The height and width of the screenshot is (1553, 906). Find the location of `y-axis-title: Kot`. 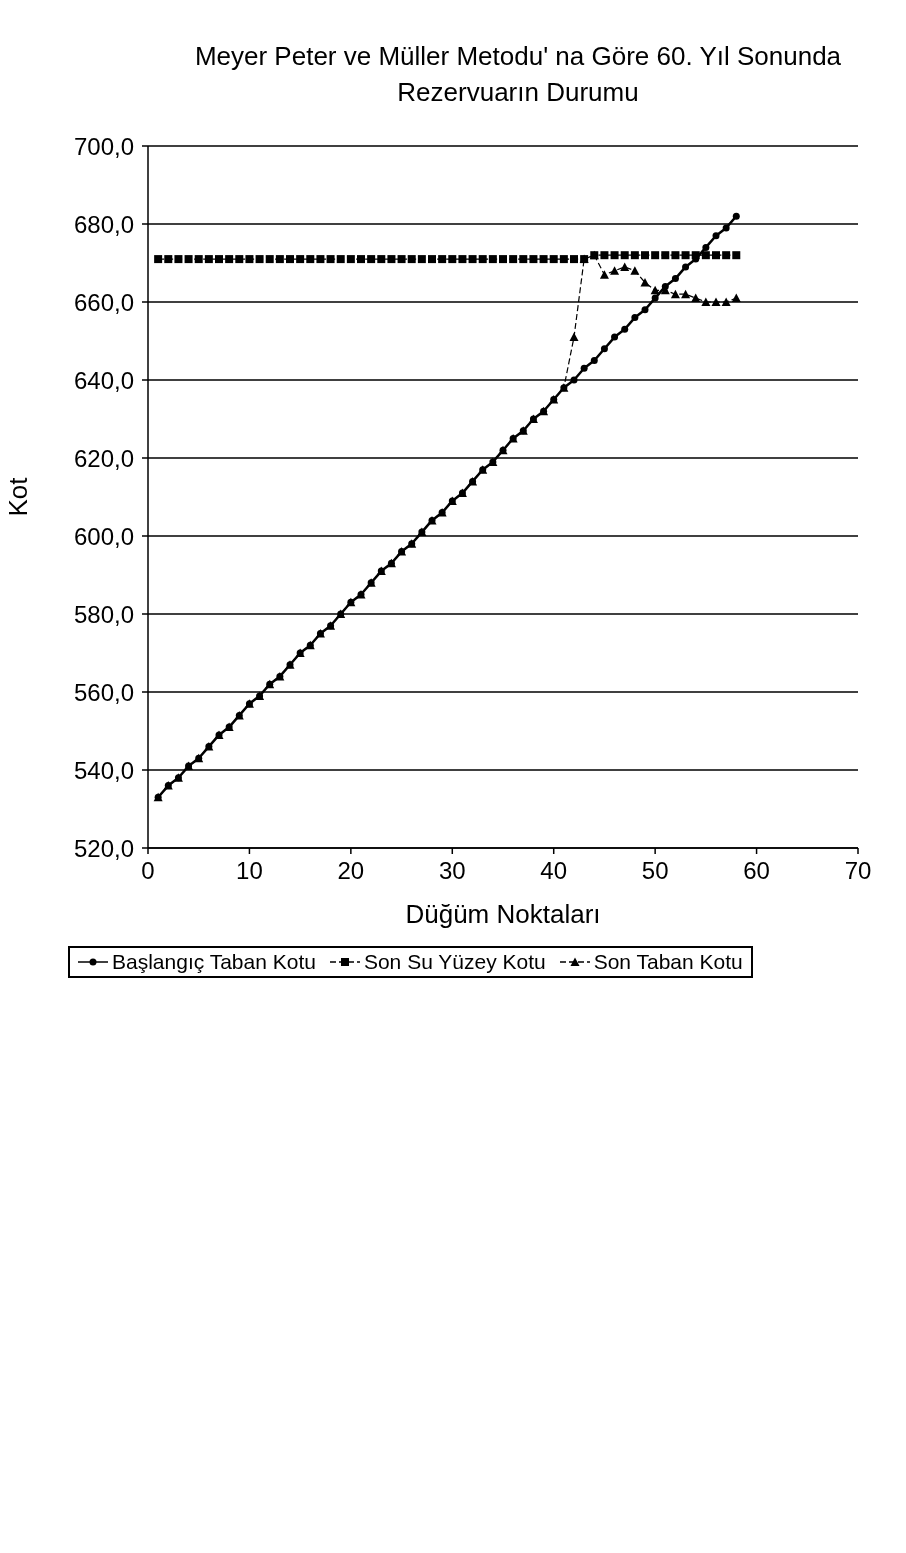

y-axis-title: Kot is located at coordinates (18, 496).